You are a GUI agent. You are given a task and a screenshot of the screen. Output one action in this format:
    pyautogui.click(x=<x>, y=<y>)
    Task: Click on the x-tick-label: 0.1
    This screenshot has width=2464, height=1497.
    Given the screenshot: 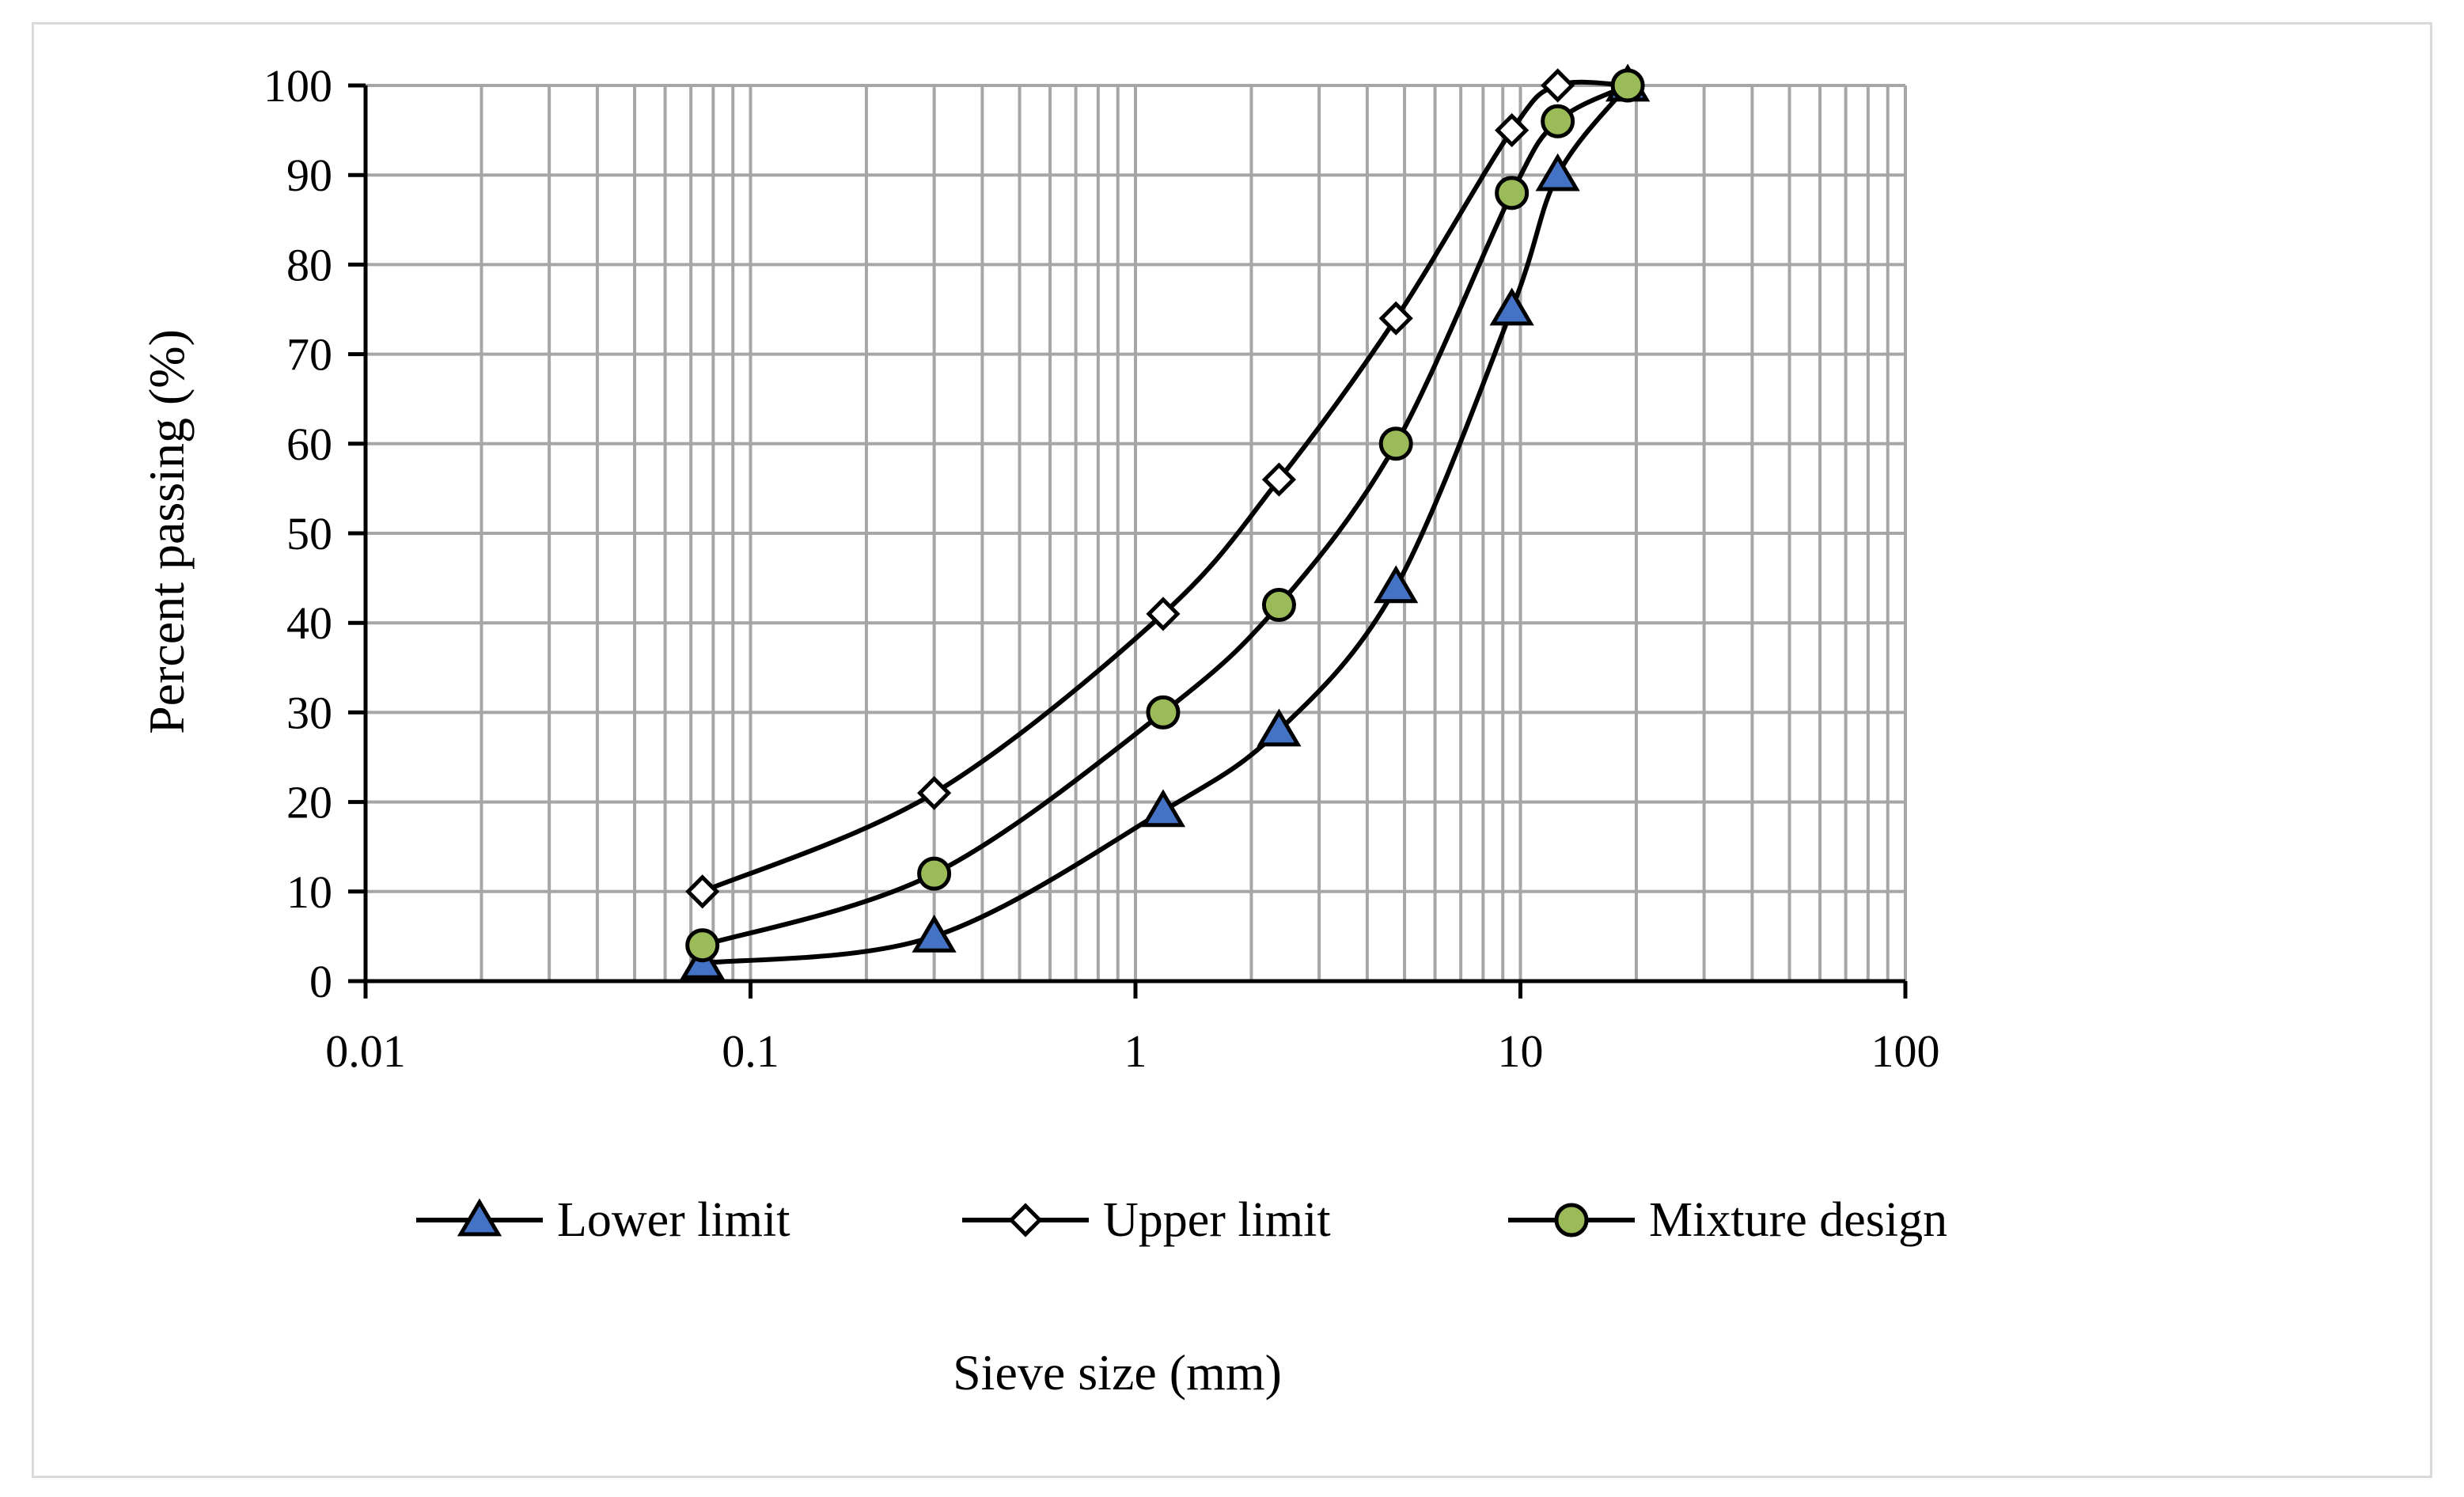 What is the action you would take?
    pyautogui.click(x=750, y=1051)
    